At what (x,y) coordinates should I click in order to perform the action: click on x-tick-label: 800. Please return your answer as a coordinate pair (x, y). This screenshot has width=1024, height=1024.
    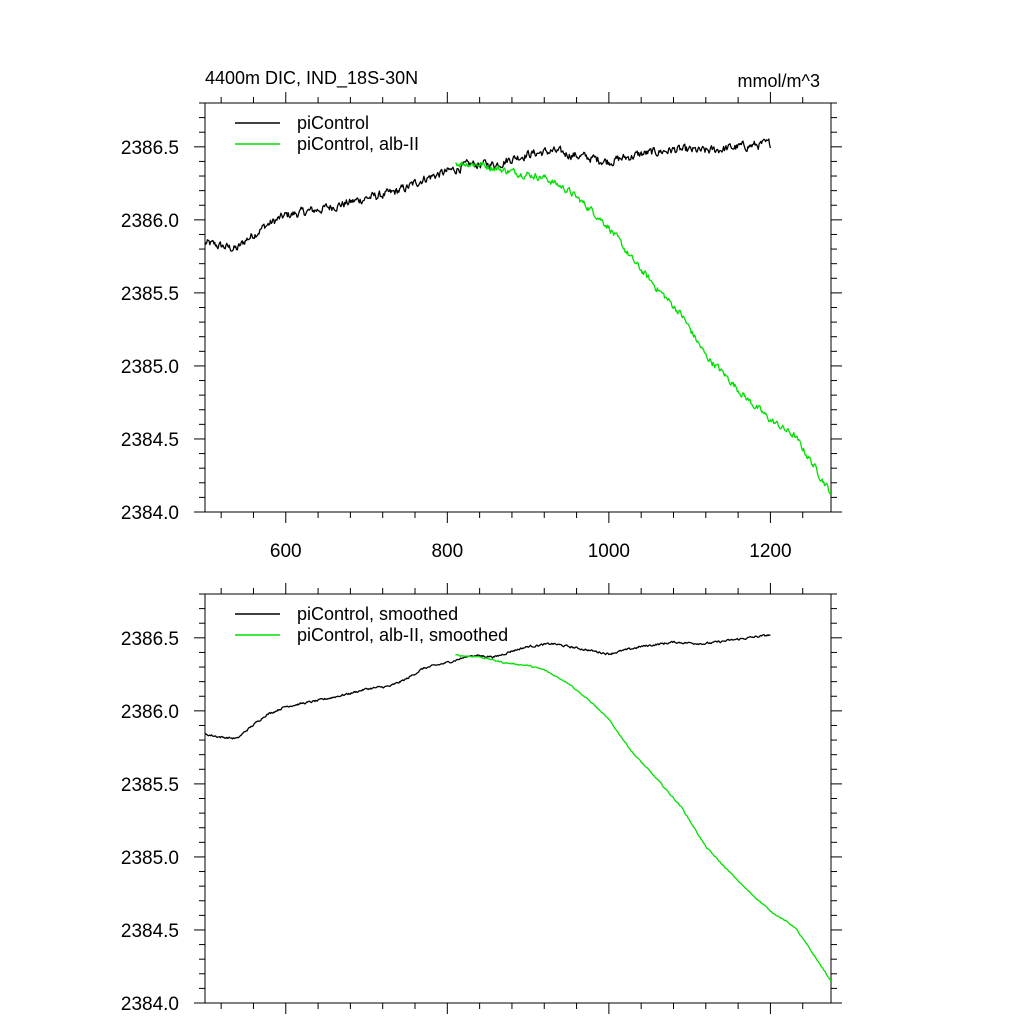
    Looking at the image, I should click on (447, 551).